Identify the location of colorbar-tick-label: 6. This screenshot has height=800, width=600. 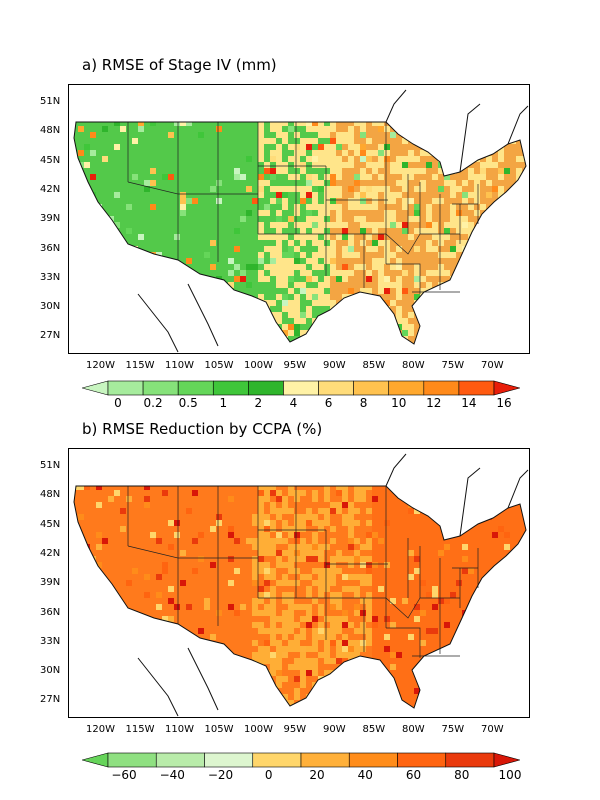
(328, 403).